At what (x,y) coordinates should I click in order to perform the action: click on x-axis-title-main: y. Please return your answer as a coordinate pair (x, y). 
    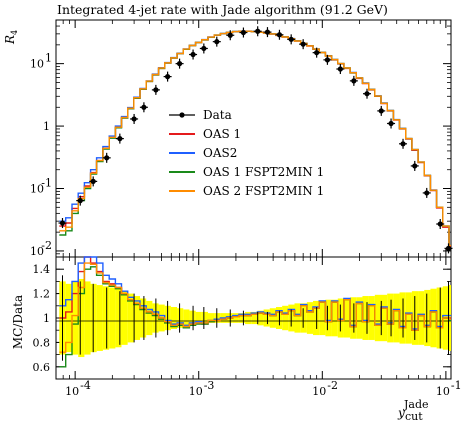
    Looking at the image, I should click on (401, 413).